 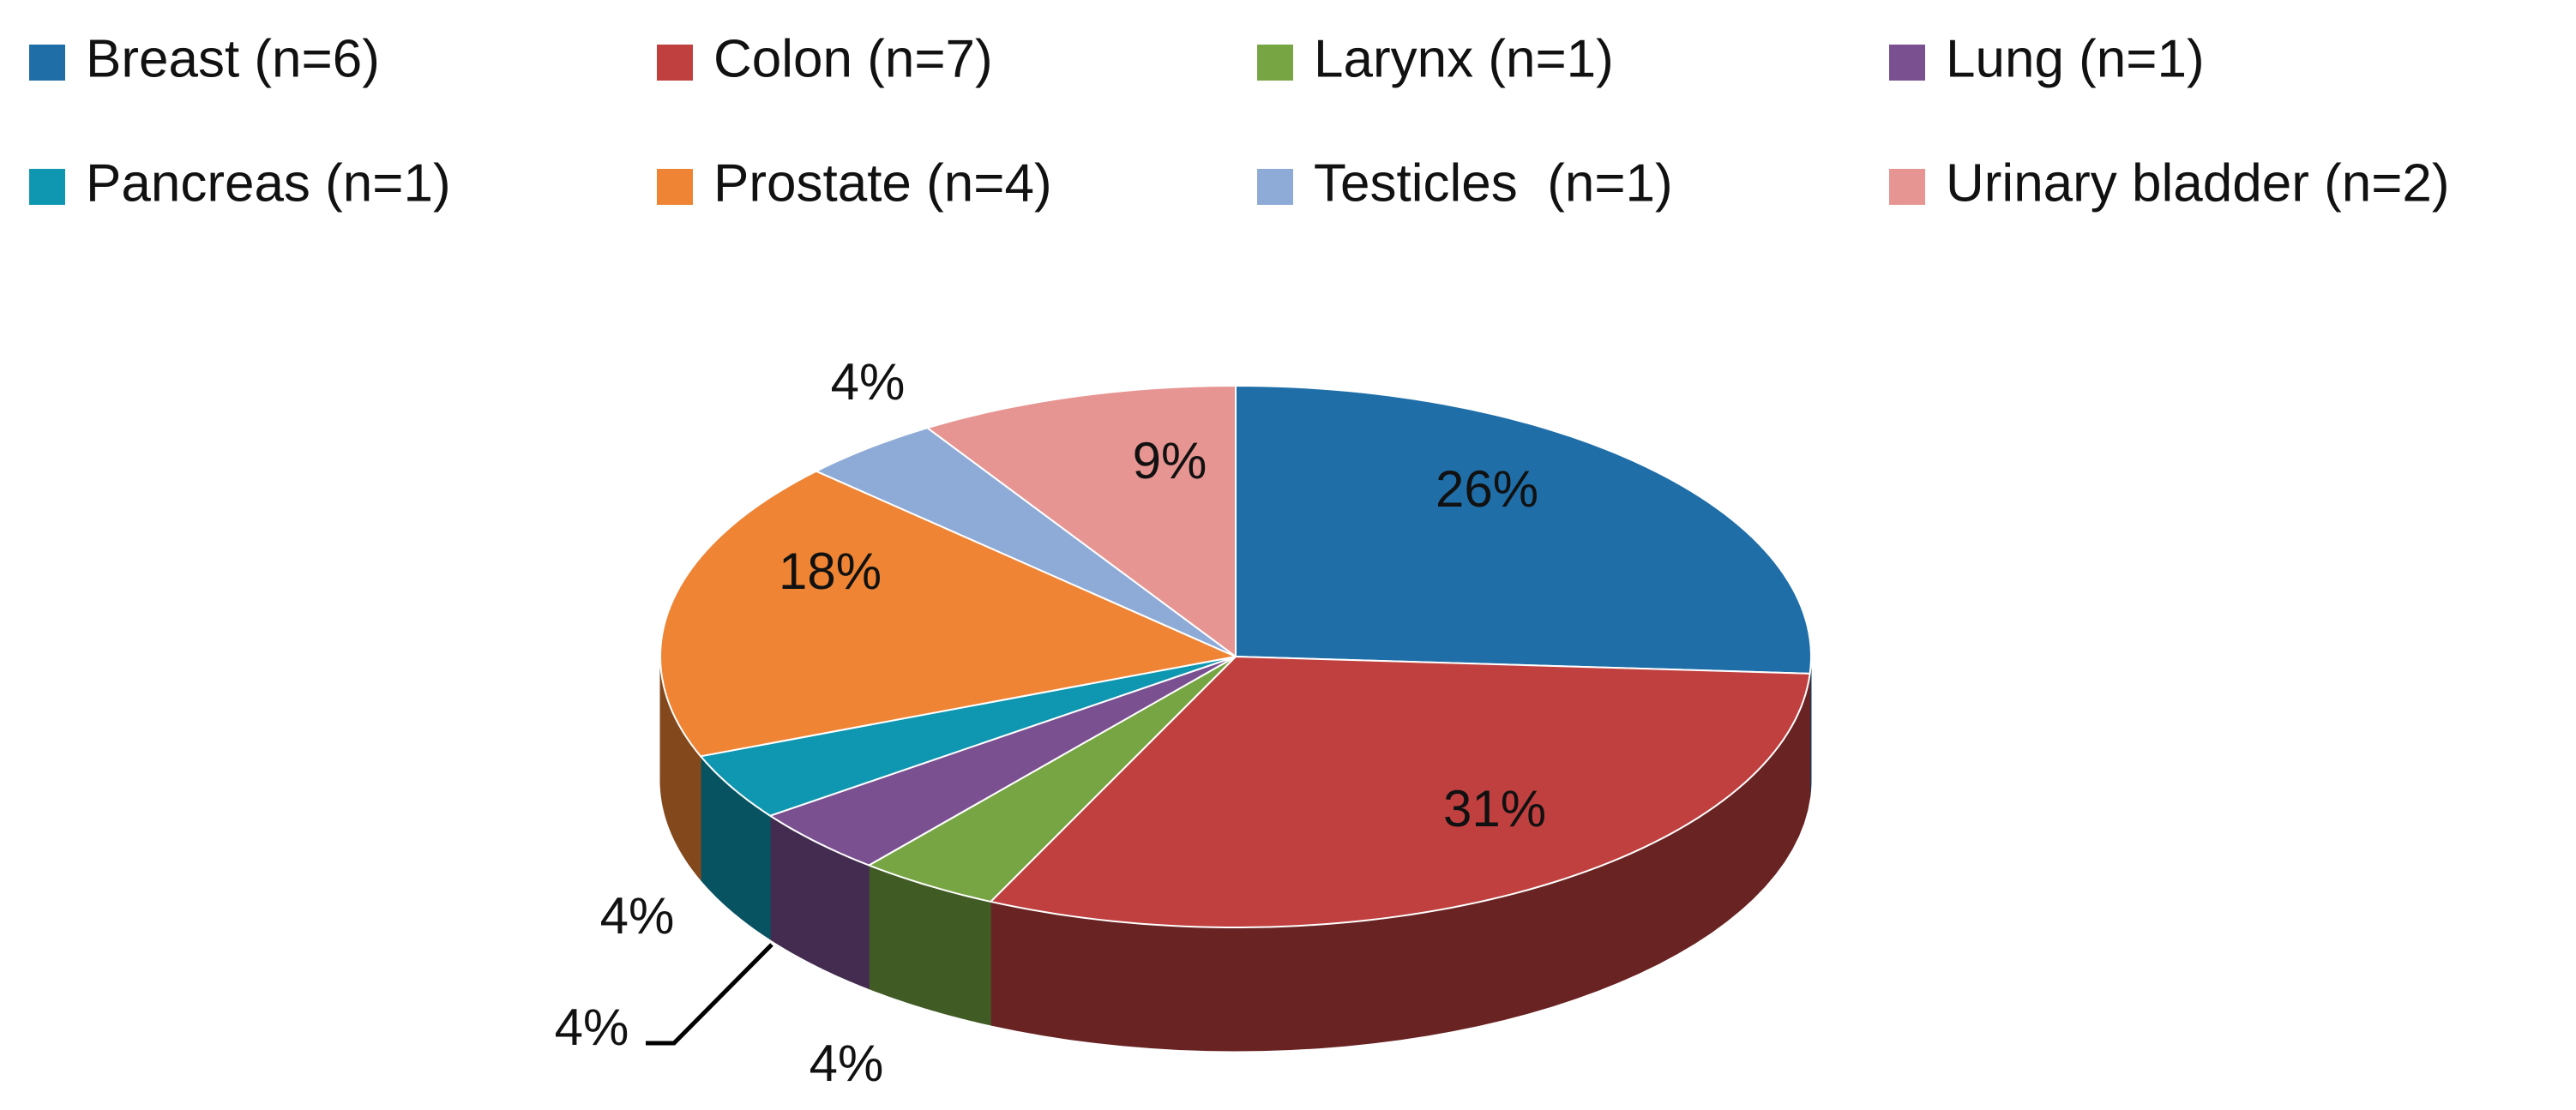 What do you see at coordinates (1464, 58) in the screenshot?
I see `legend-label: Larynx (n=1)` at bounding box center [1464, 58].